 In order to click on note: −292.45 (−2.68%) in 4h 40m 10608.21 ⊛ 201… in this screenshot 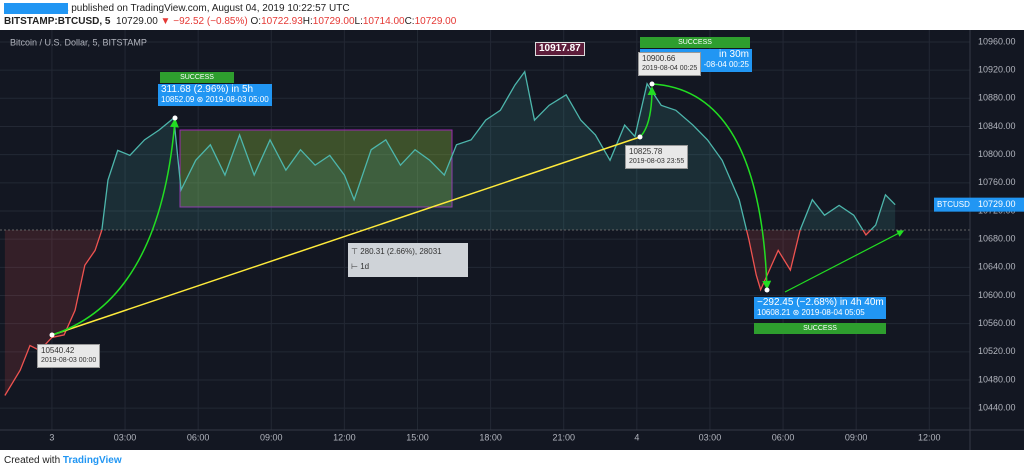, I will do `click(820, 308)`.